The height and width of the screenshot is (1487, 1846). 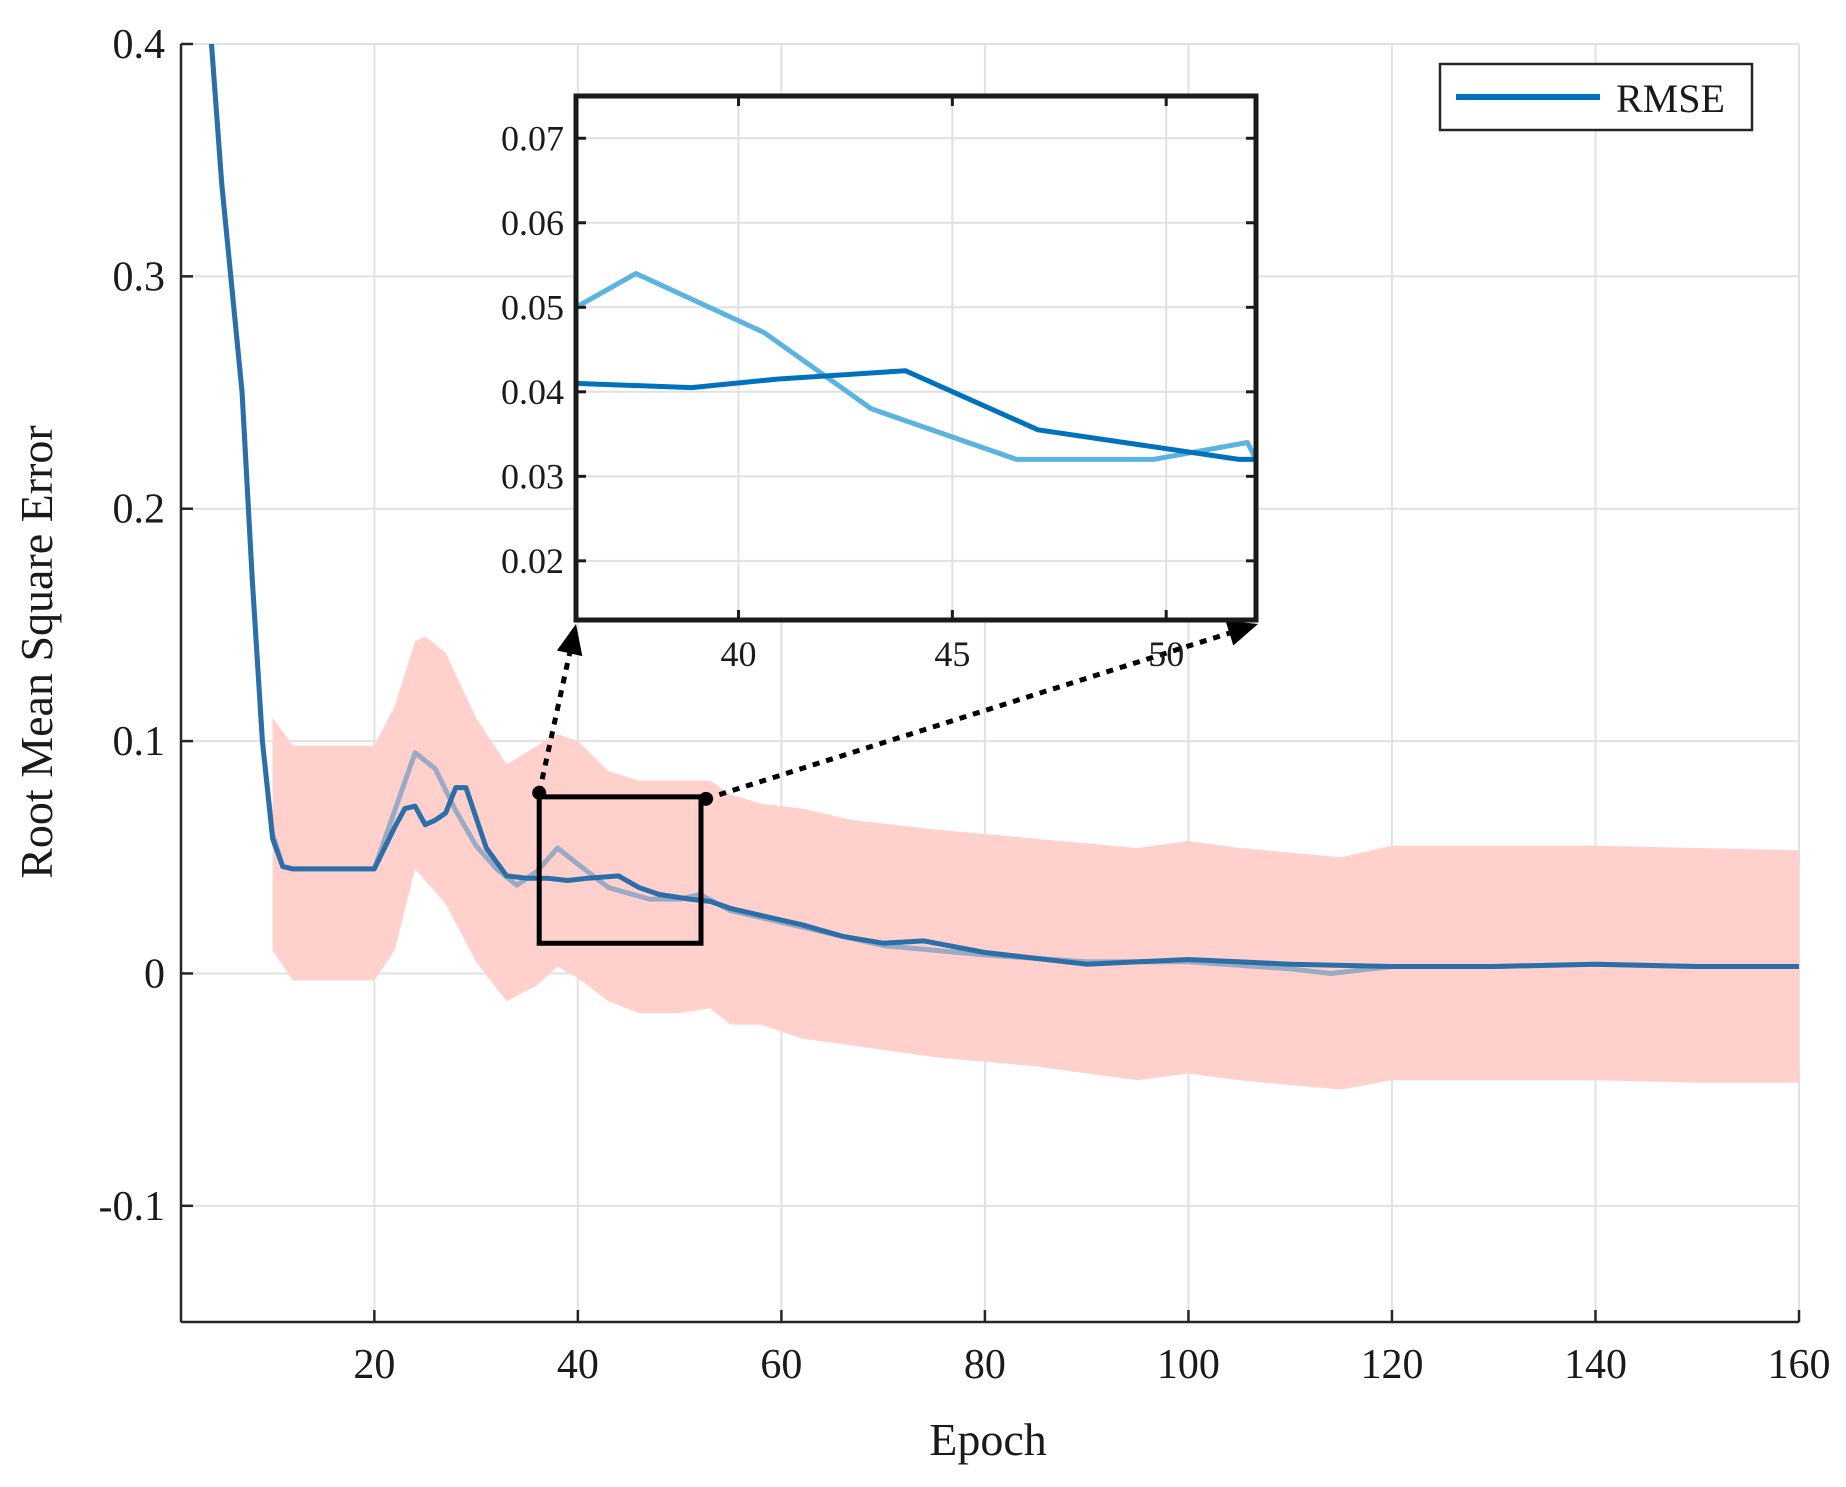 I want to click on x-tick-label-0: 20, so click(x=374, y=1365).